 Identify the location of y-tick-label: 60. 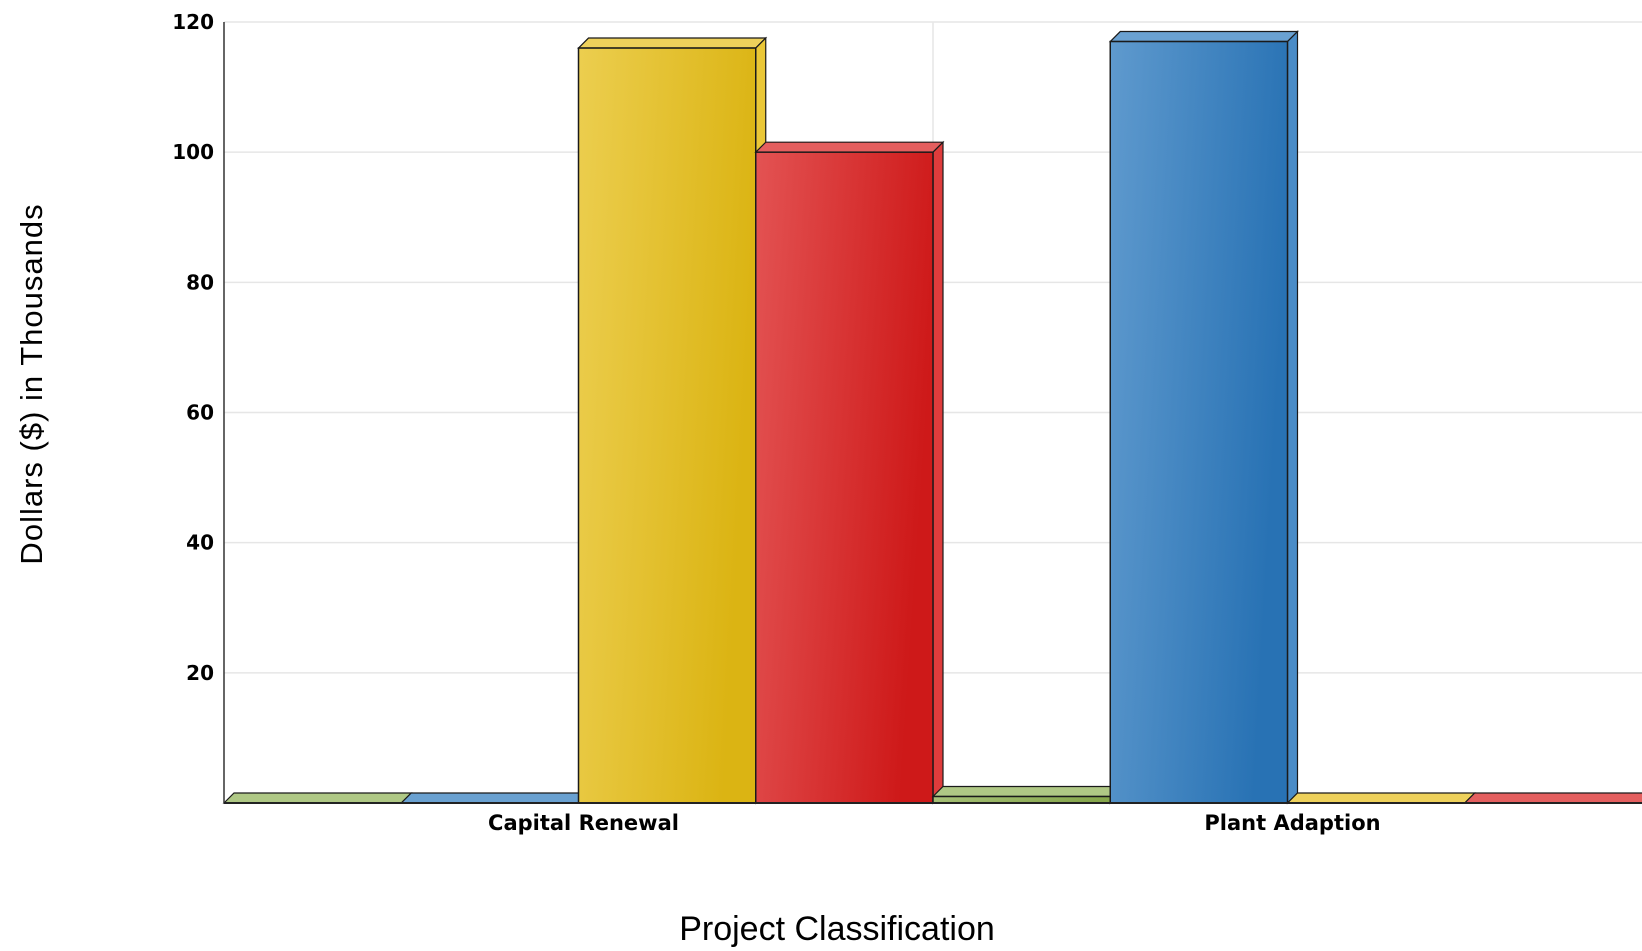
(200, 413).